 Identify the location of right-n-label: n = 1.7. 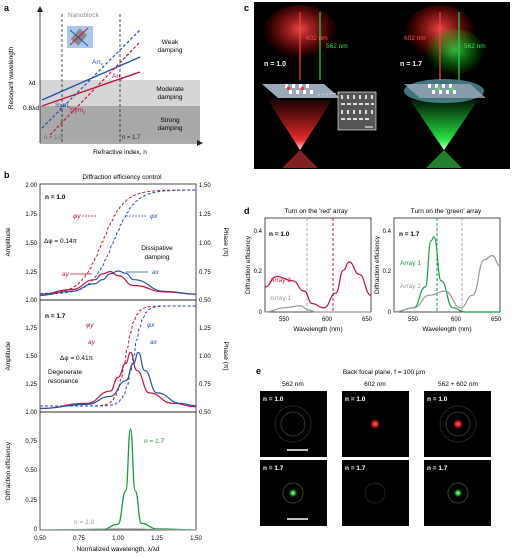
(411, 64).